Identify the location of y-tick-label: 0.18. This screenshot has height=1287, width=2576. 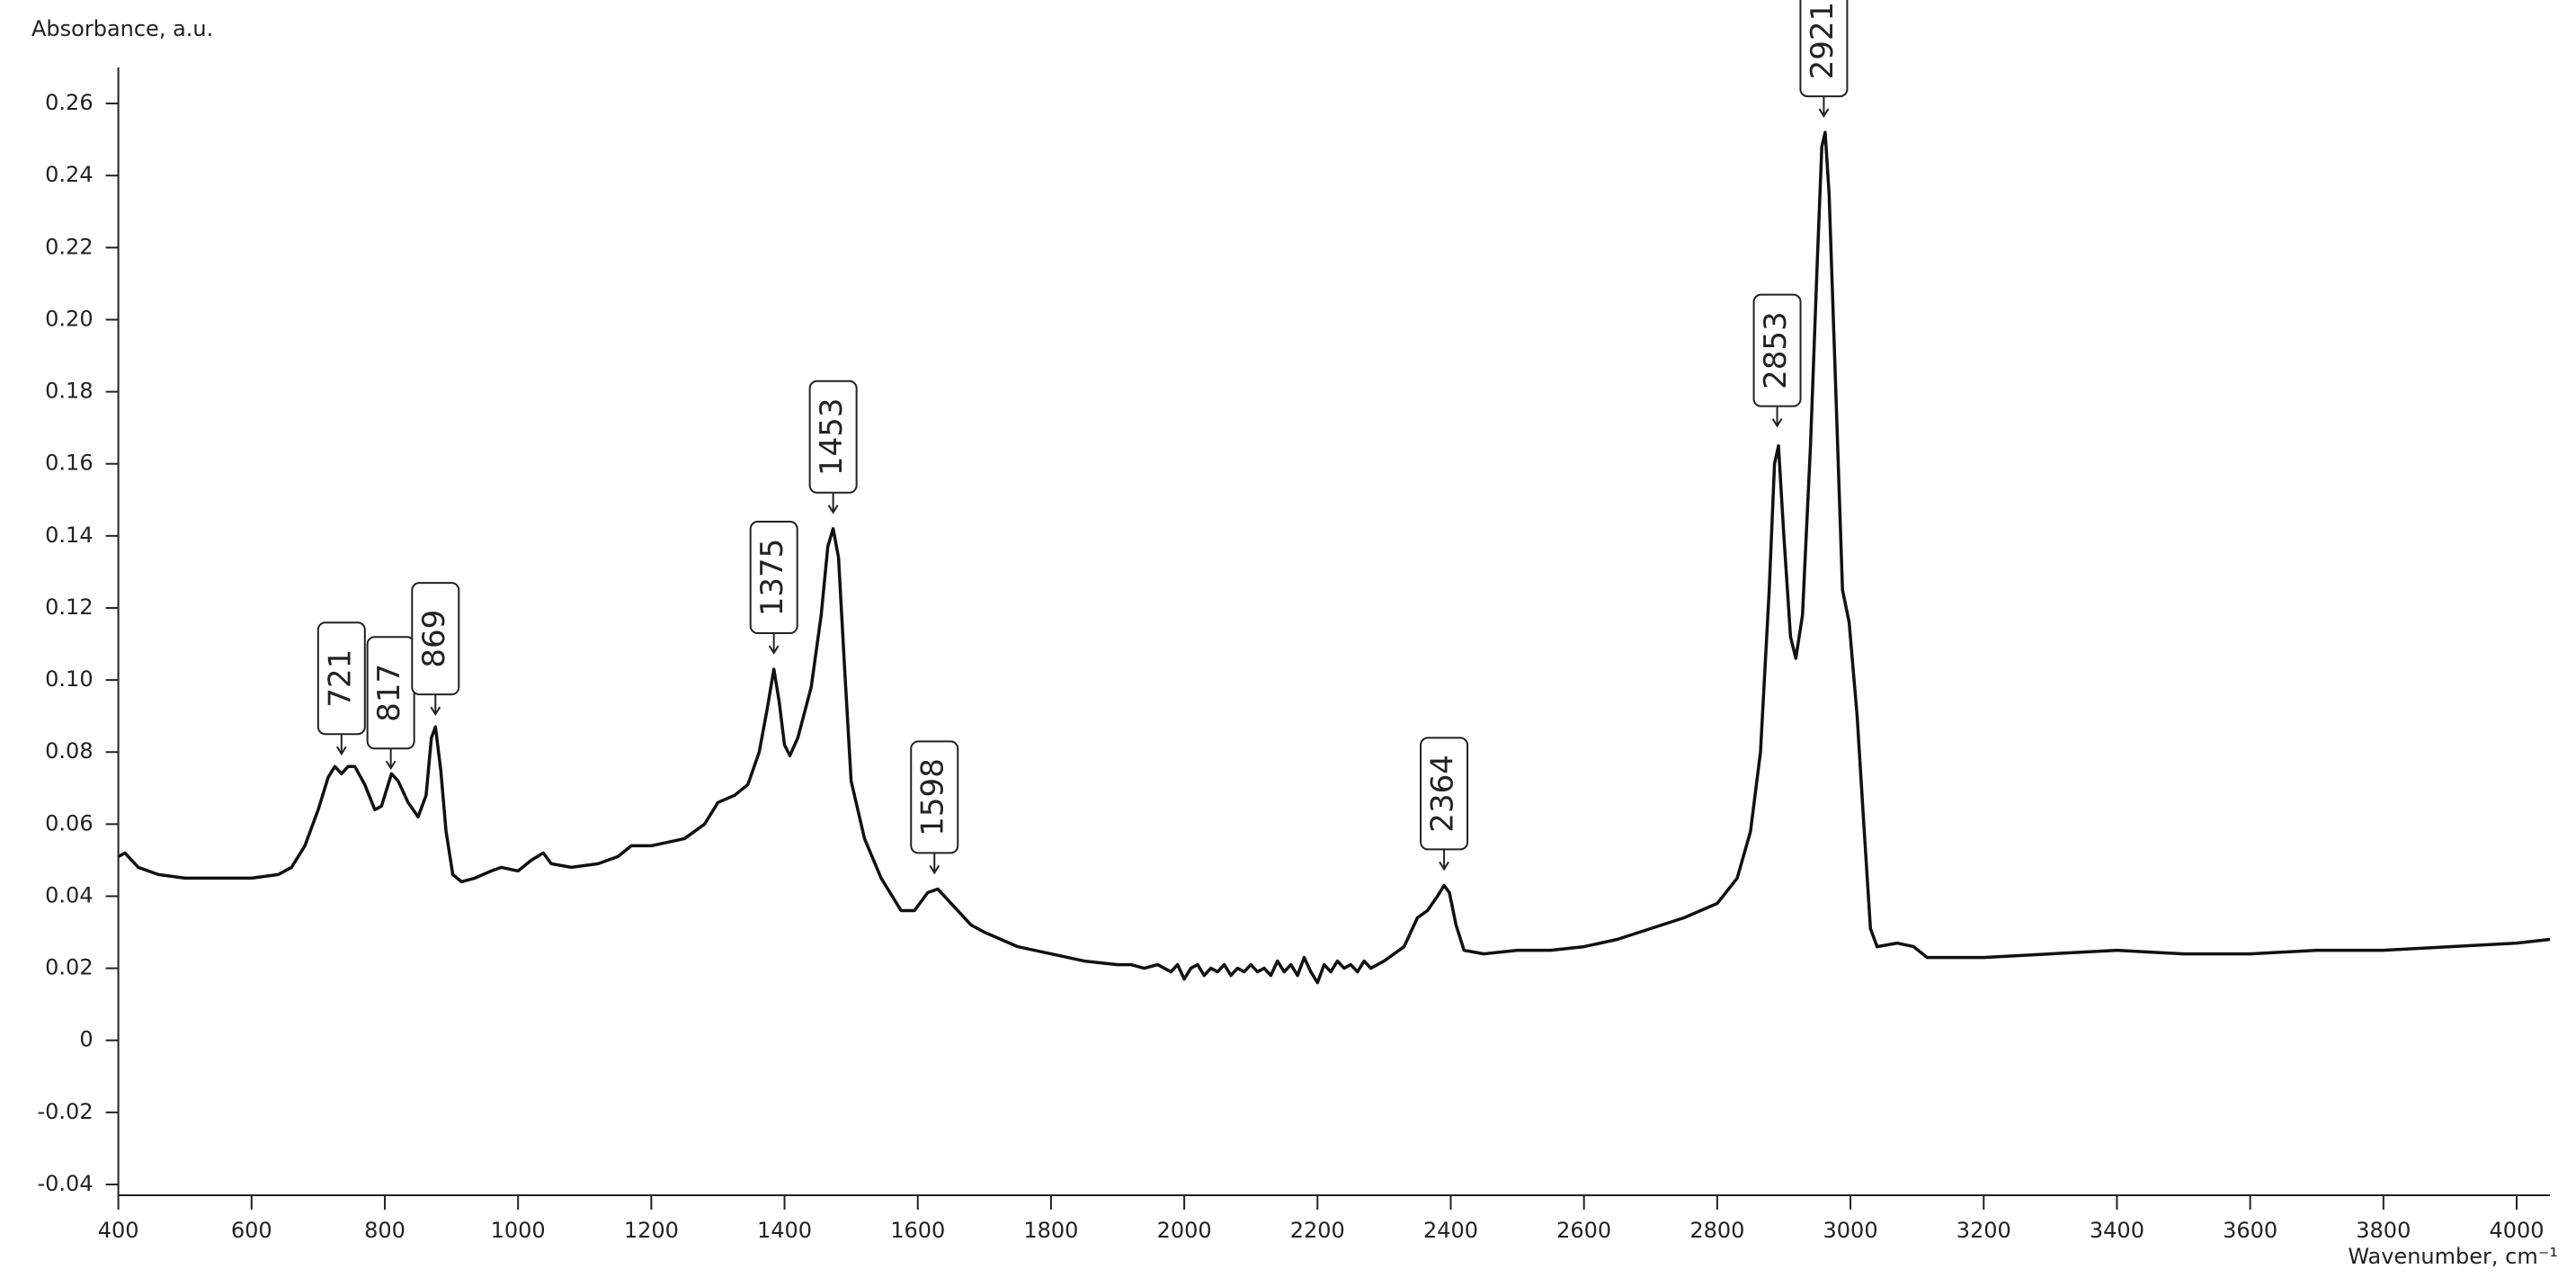
(69, 391).